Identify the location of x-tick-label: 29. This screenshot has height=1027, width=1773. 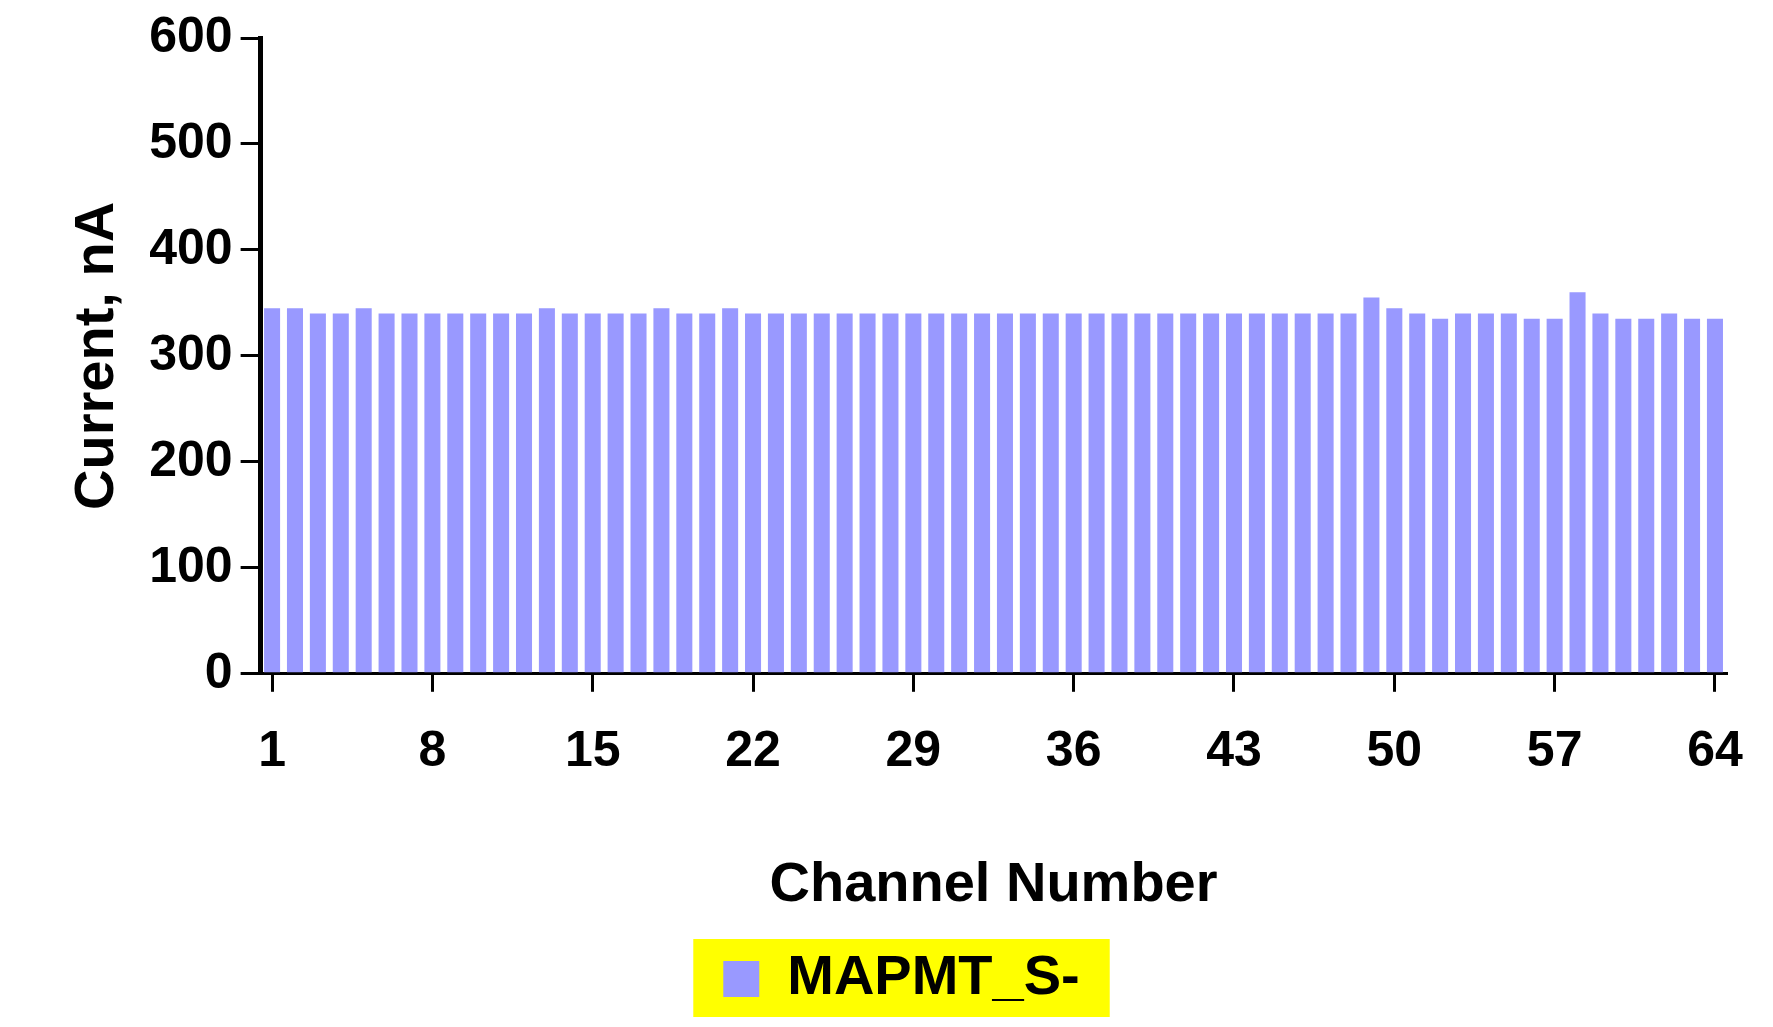
(913, 748).